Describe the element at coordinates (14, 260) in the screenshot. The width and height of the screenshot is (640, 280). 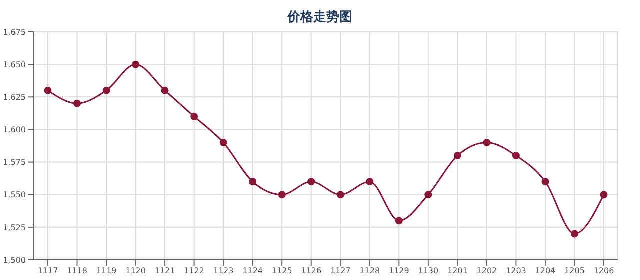
I see `y-tick-label: 1,500` at that location.